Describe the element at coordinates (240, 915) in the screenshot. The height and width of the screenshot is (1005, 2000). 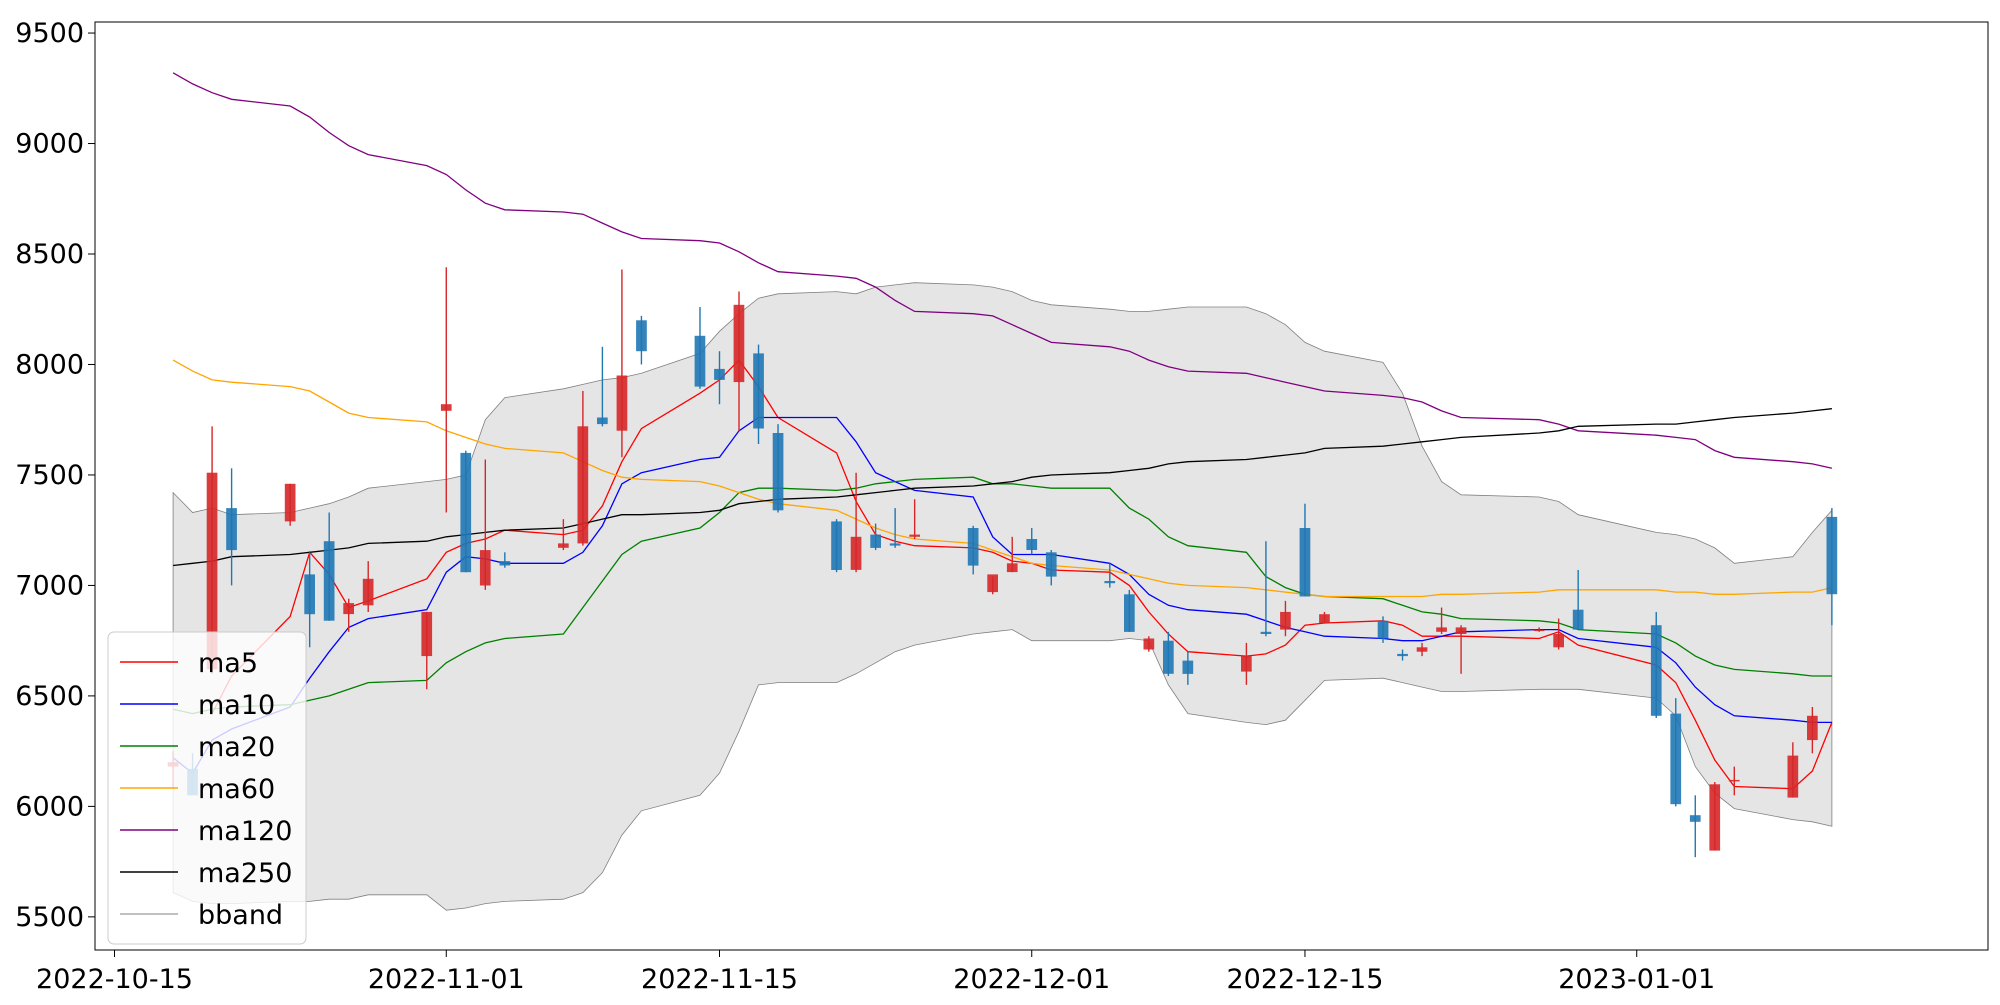
I see `legend-label-bband: bband` at that location.